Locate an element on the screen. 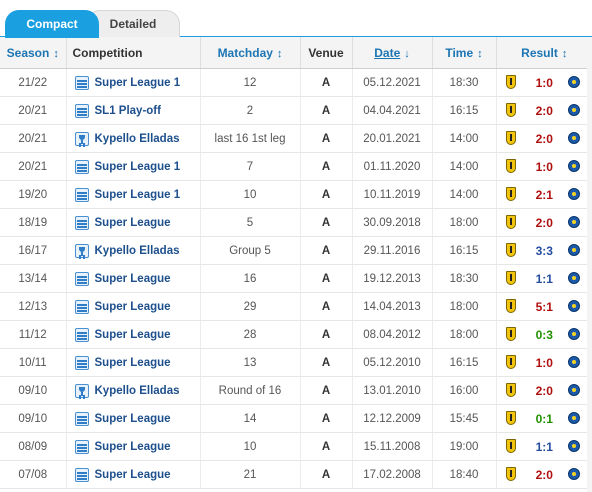  time-cell: 18:40 is located at coordinates (464, 474).